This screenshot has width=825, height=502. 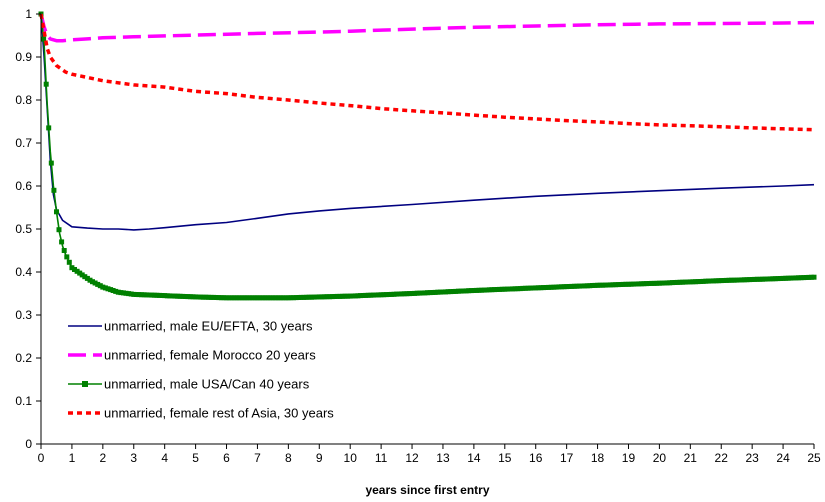 I want to click on x-tick-label: 11, so click(x=381, y=458).